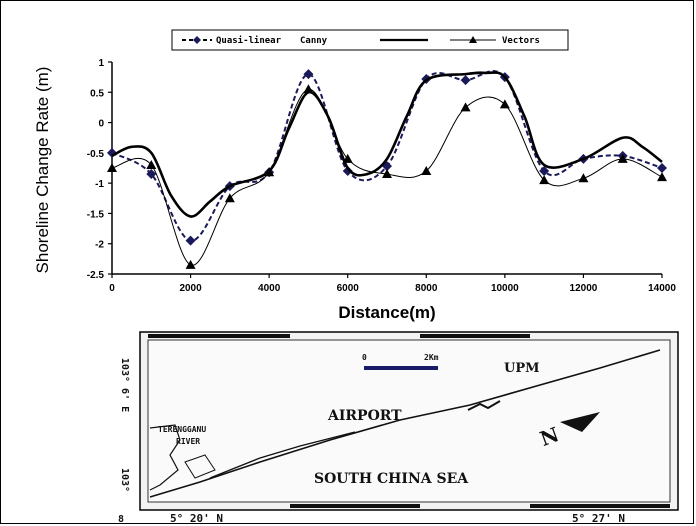 This screenshot has height=526, width=696. What do you see at coordinates (568, 431) in the screenshot?
I see `north-arrow-icon: N` at bounding box center [568, 431].